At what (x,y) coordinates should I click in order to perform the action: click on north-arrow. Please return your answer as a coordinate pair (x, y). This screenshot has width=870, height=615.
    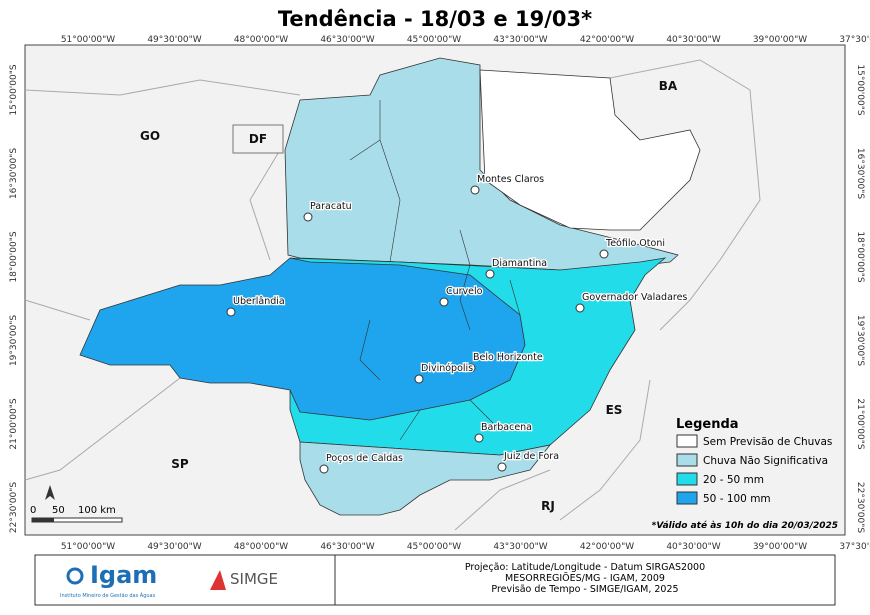
    Looking at the image, I should click on (50, 492).